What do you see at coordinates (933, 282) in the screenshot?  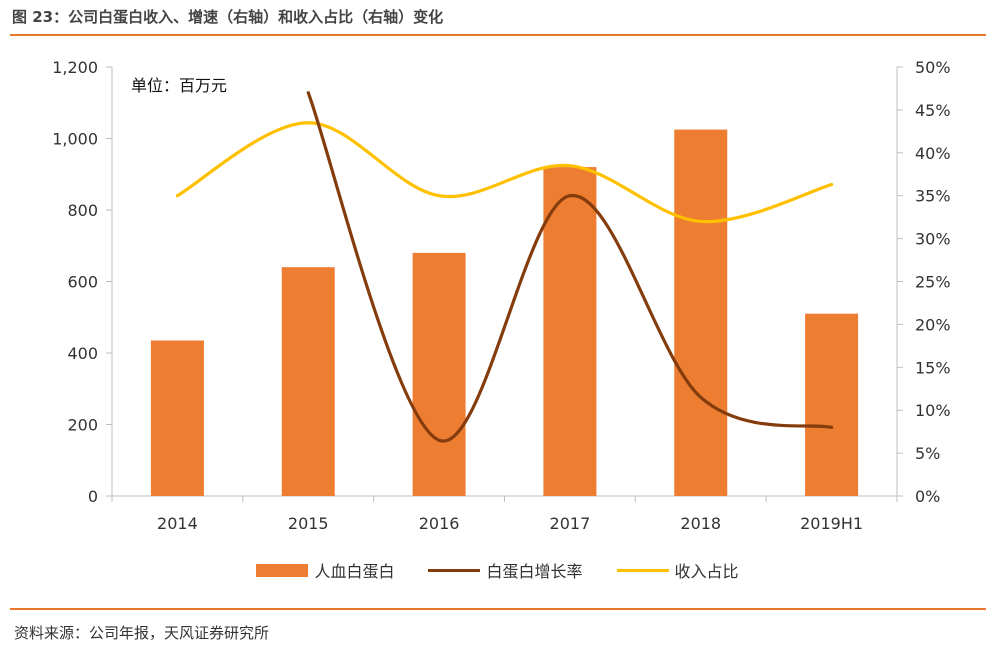 I see `right-tick-label: 25%` at bounding box center [933, 282].